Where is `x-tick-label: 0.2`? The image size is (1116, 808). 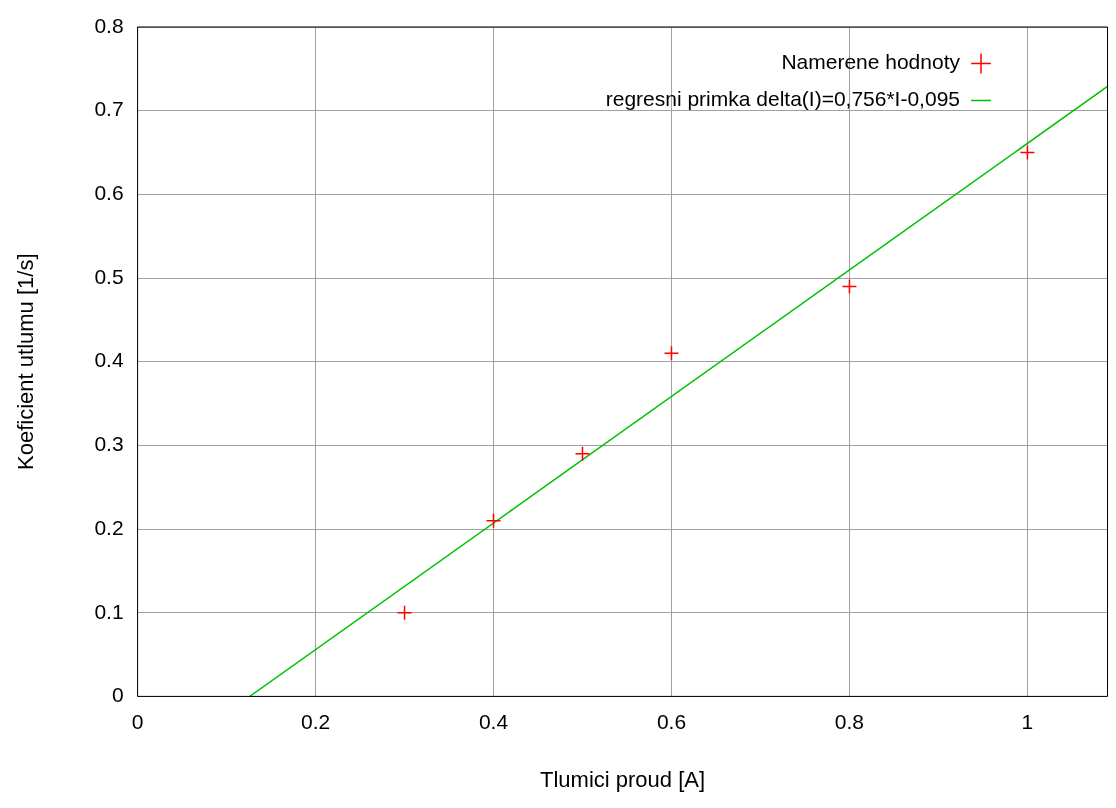 x-tick-label: 0.2 is located at coordinates (315, 721).